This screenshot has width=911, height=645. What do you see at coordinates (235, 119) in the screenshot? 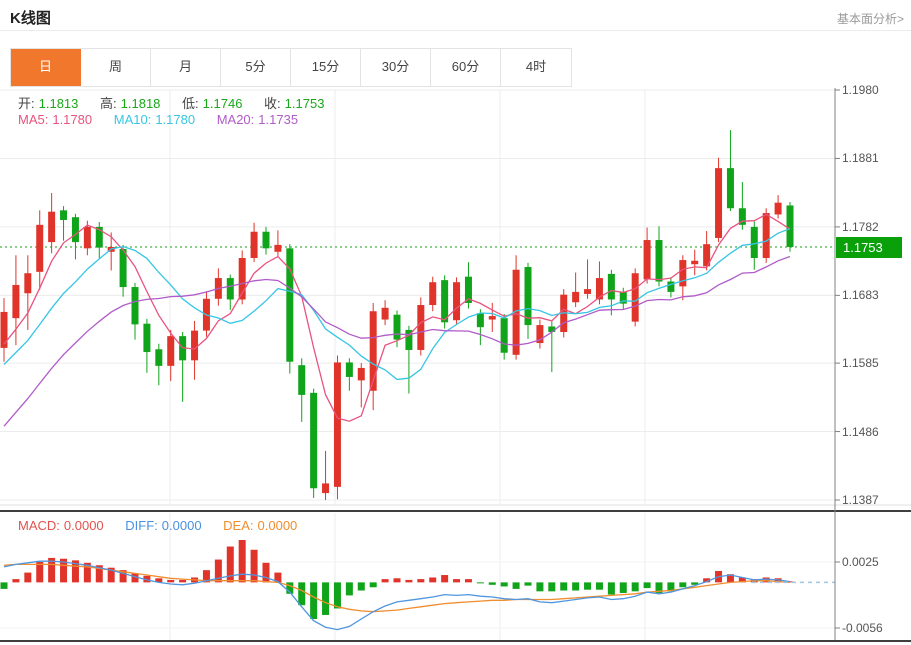
I see `ma20-label: MA20:` at bounding box center [235, 119].